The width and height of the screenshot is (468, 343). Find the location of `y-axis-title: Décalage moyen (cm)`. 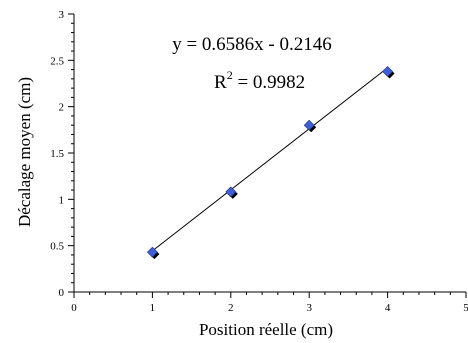

y-axis-title: Décalage moyen (cm) is located at coordinates (24, 152).